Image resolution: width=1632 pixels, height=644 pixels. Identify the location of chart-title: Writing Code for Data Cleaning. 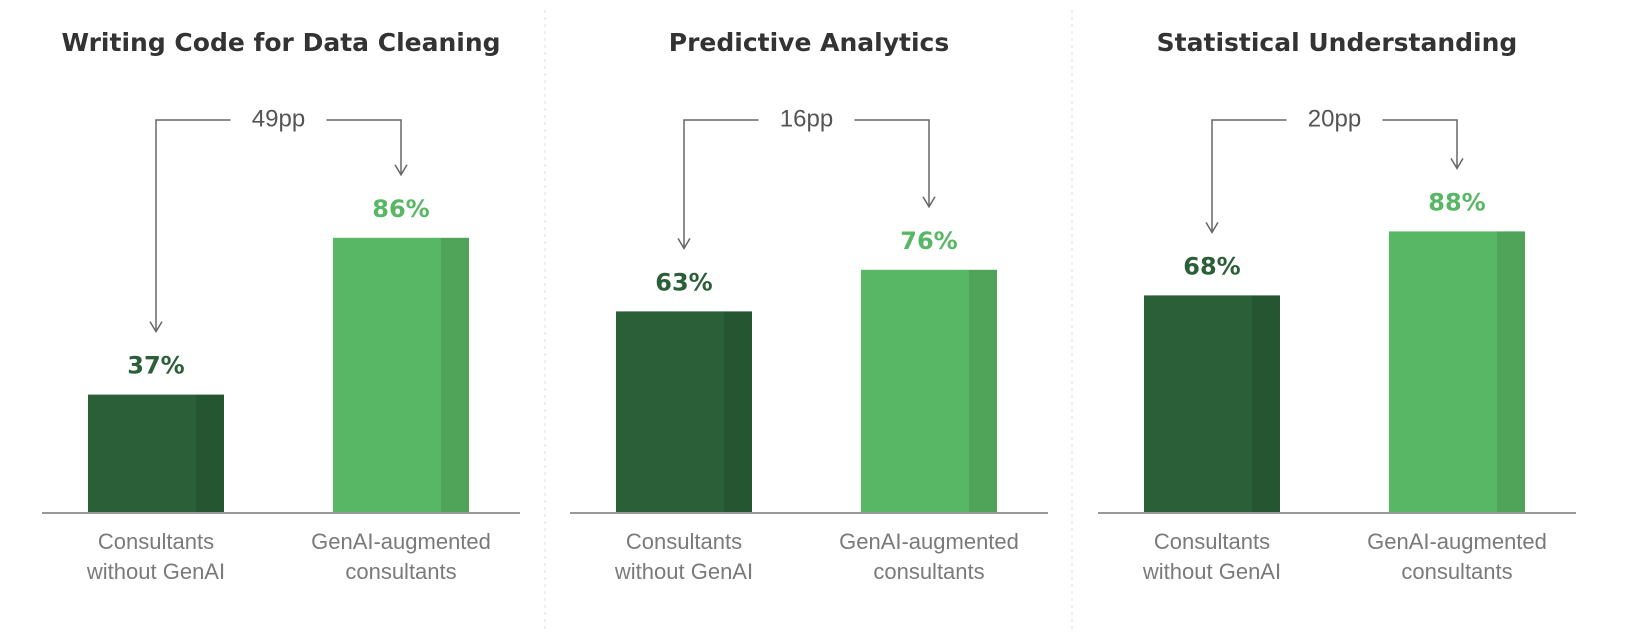
(280, 42).